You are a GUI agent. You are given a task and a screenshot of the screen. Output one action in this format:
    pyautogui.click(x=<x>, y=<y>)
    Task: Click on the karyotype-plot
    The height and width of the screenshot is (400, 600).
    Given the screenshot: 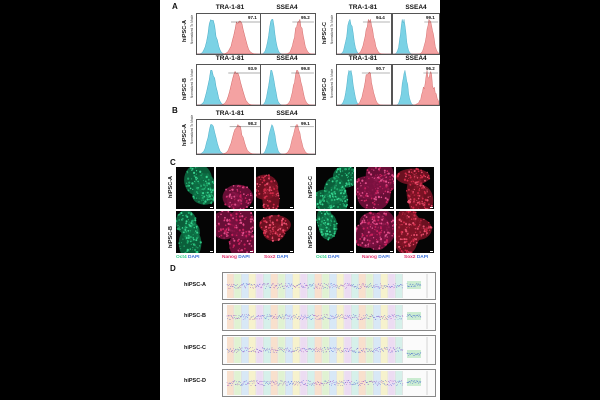 What is the action you would take?
    pyautogui.click(x=327, y=286)
    